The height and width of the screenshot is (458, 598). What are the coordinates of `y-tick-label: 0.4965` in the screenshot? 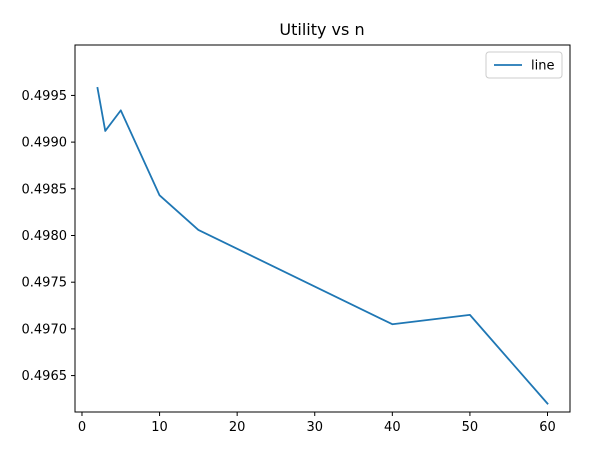 It's located at (45, 376).